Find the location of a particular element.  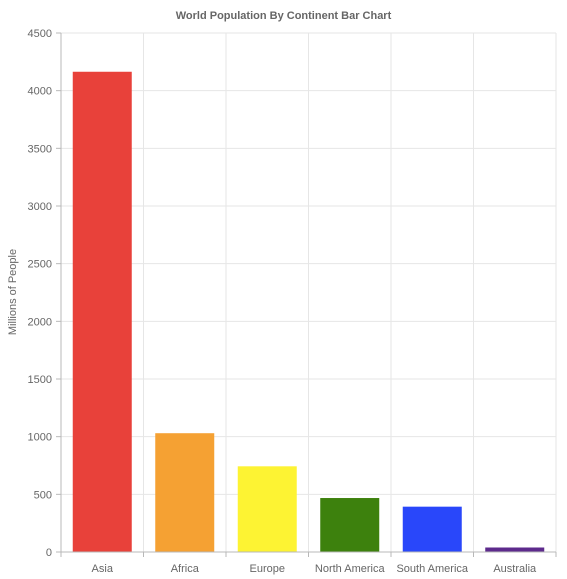

y-tick-label: 2500 is located at coordinates (40, 265).